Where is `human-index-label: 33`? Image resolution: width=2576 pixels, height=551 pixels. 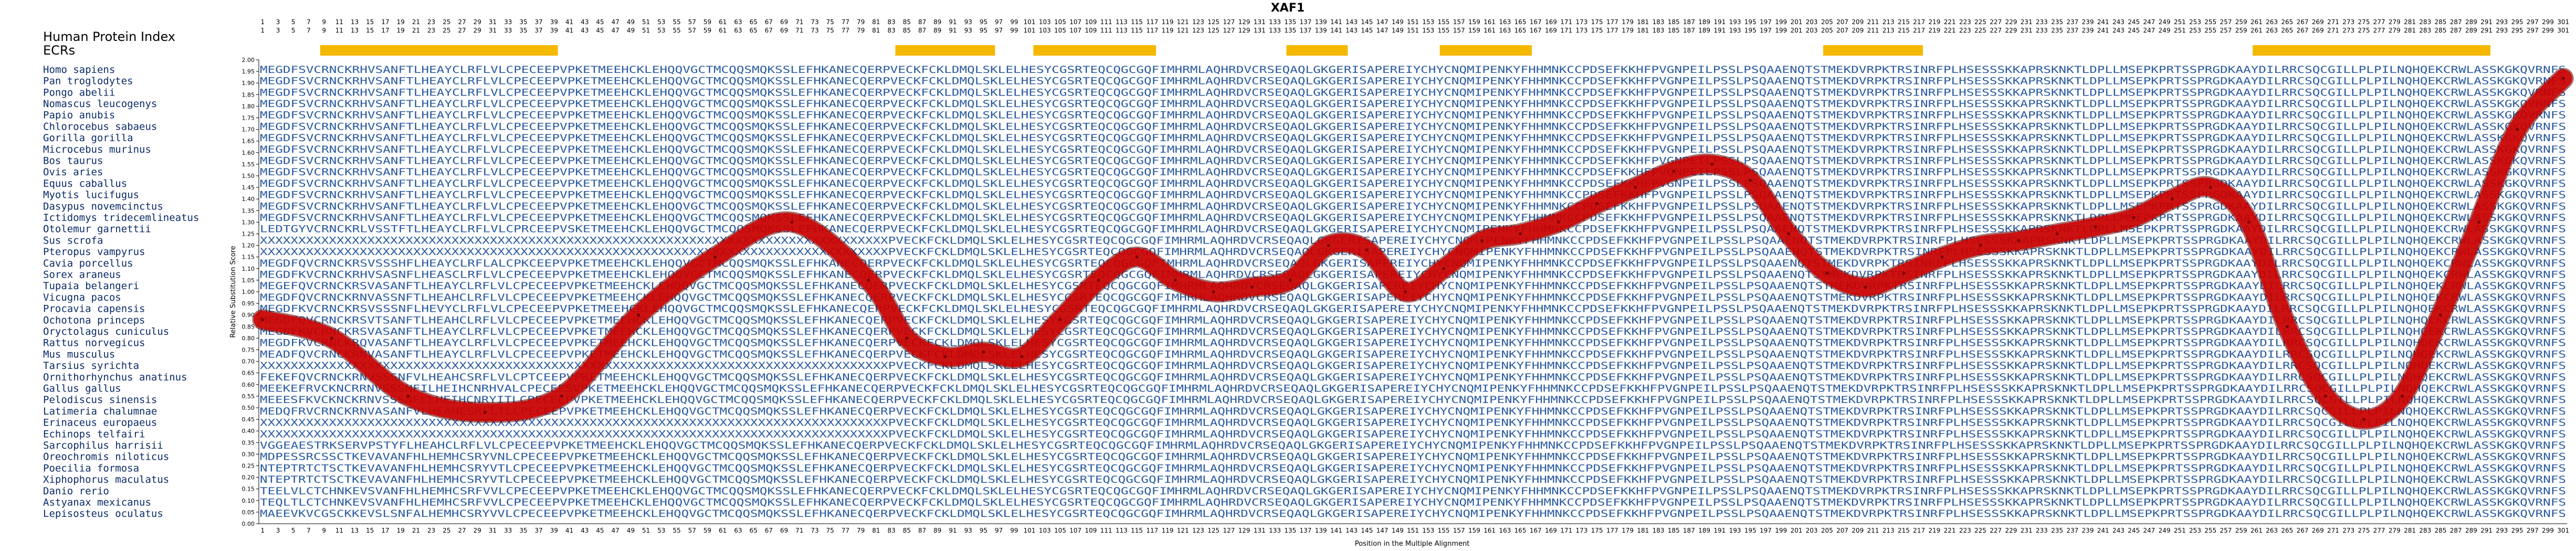 human-index-label: 33 is located at coordinates (508, 30).